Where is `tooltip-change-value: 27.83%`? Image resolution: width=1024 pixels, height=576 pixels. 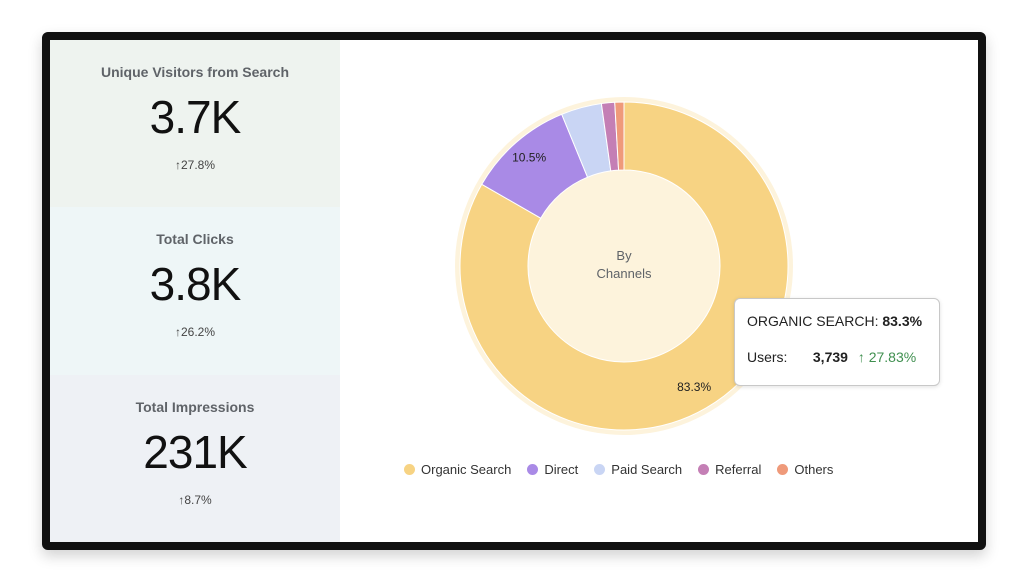 tooltip-change-value: 27.83% is located at coordinates (892, 357).